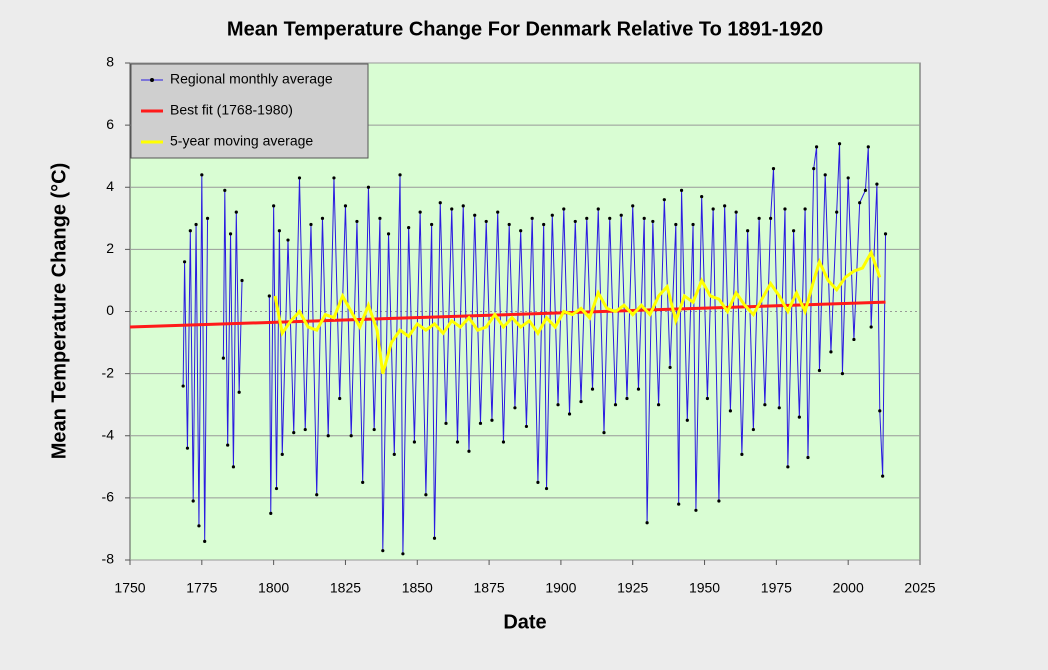 This screenshot has height=670, width=1048. What do you see at coordinates (59, 311) in the screenshot?
I see `y-axis-label: Mean Temperature Change (°C)` at bounding box center [59, 311].